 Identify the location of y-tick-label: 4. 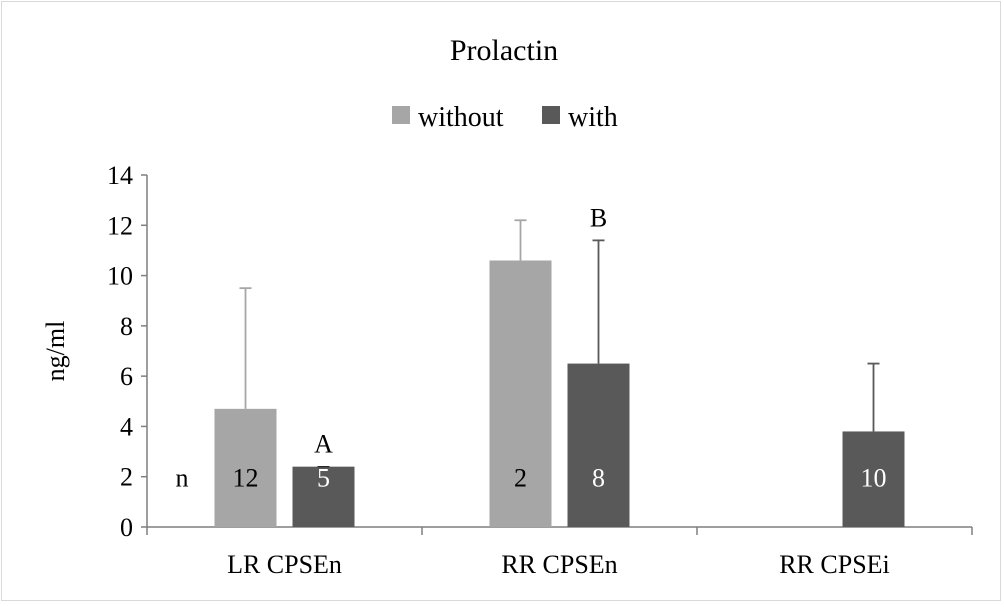
(126, 426).